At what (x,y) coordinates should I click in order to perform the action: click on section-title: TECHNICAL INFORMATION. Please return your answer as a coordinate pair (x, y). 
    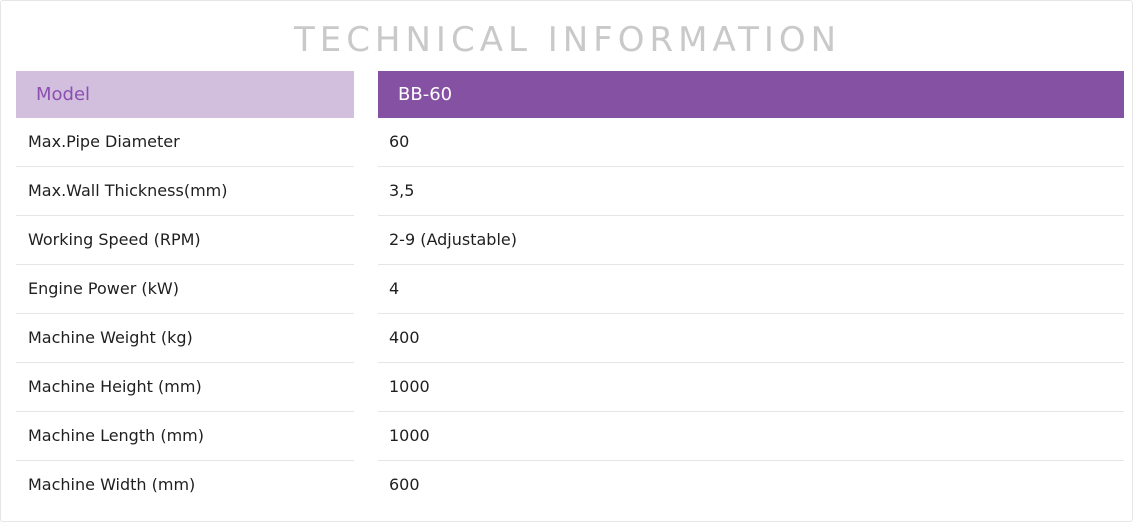
    Looking at the image, I should click on (567, 40).